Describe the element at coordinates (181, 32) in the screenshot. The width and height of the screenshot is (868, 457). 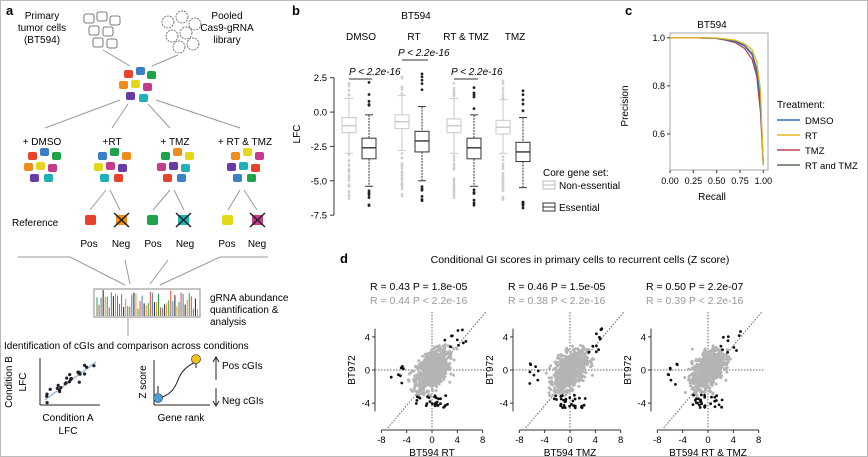
I see `cas9-library-icon` at that location.